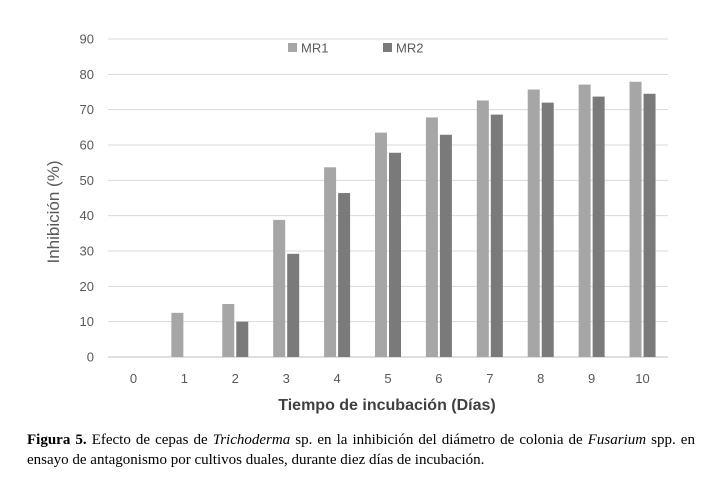  Describe the element at coordinates (292, 47) in the screenshot. I see `legend-swatch-mr1` at that location.